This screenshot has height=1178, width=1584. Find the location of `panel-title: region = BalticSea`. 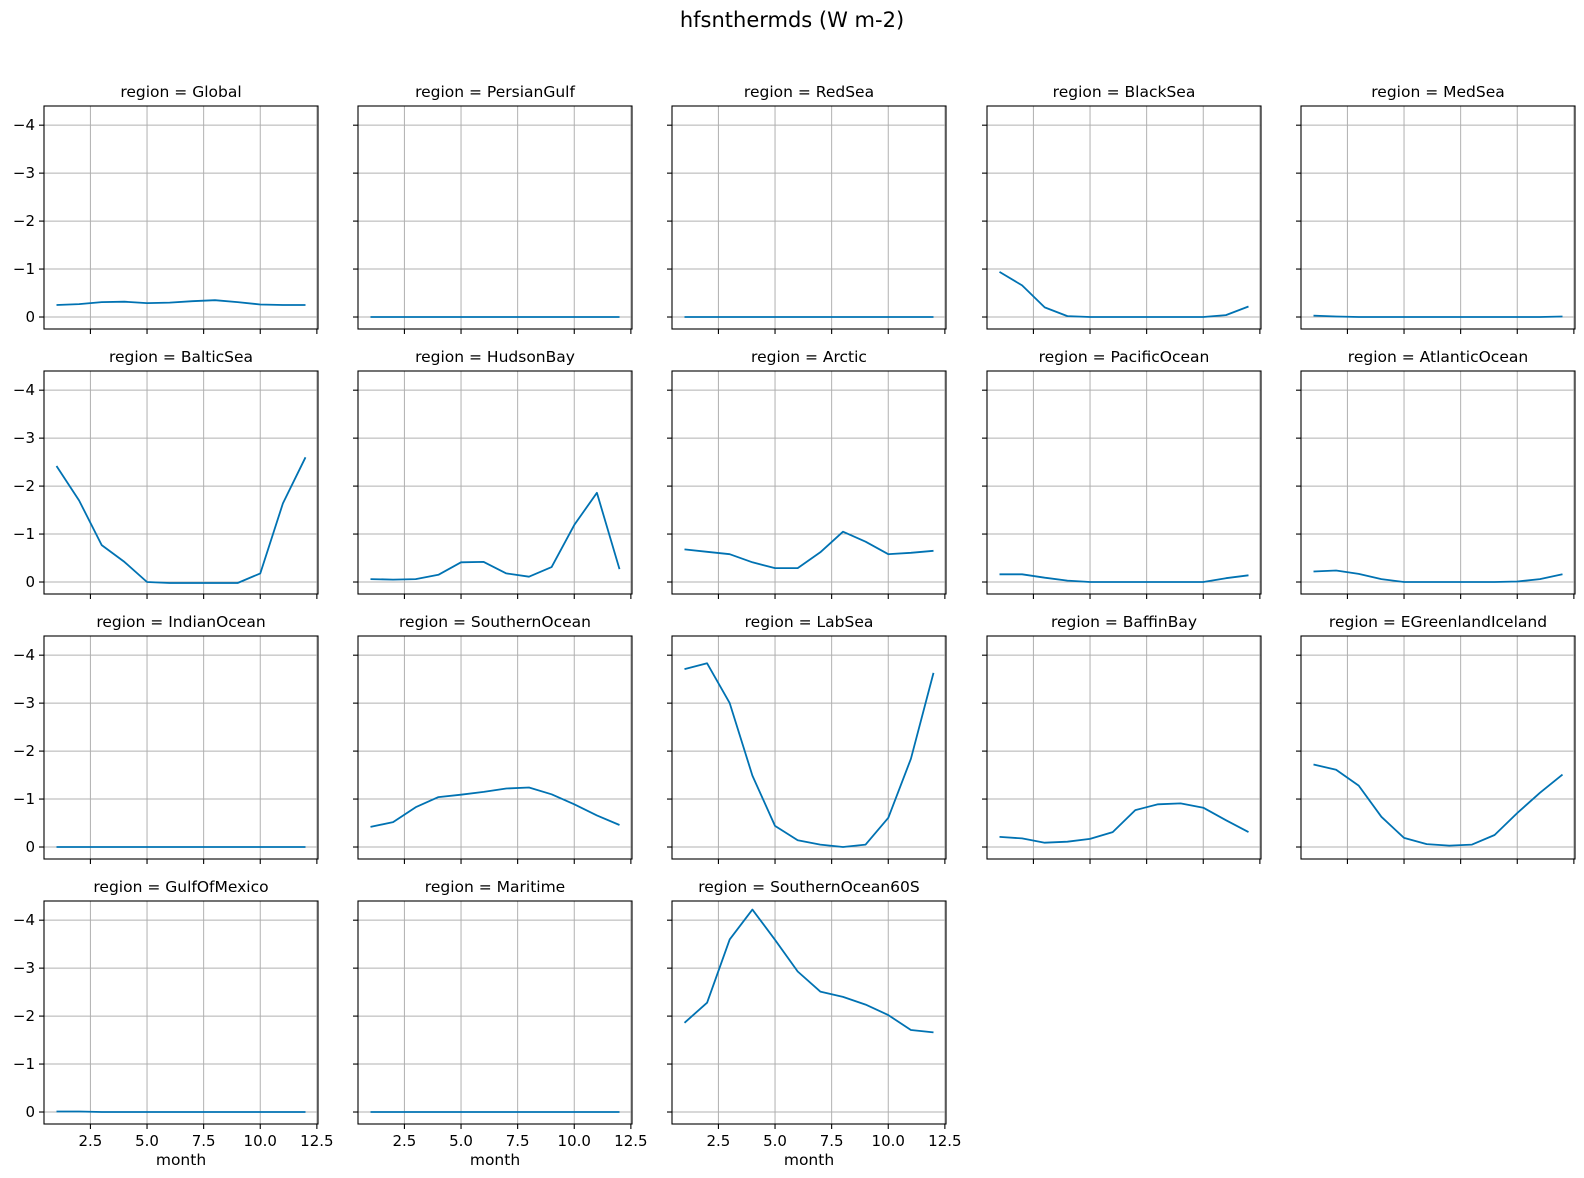

panel-title: region = BalticSea is located at coordinates (181, 357).